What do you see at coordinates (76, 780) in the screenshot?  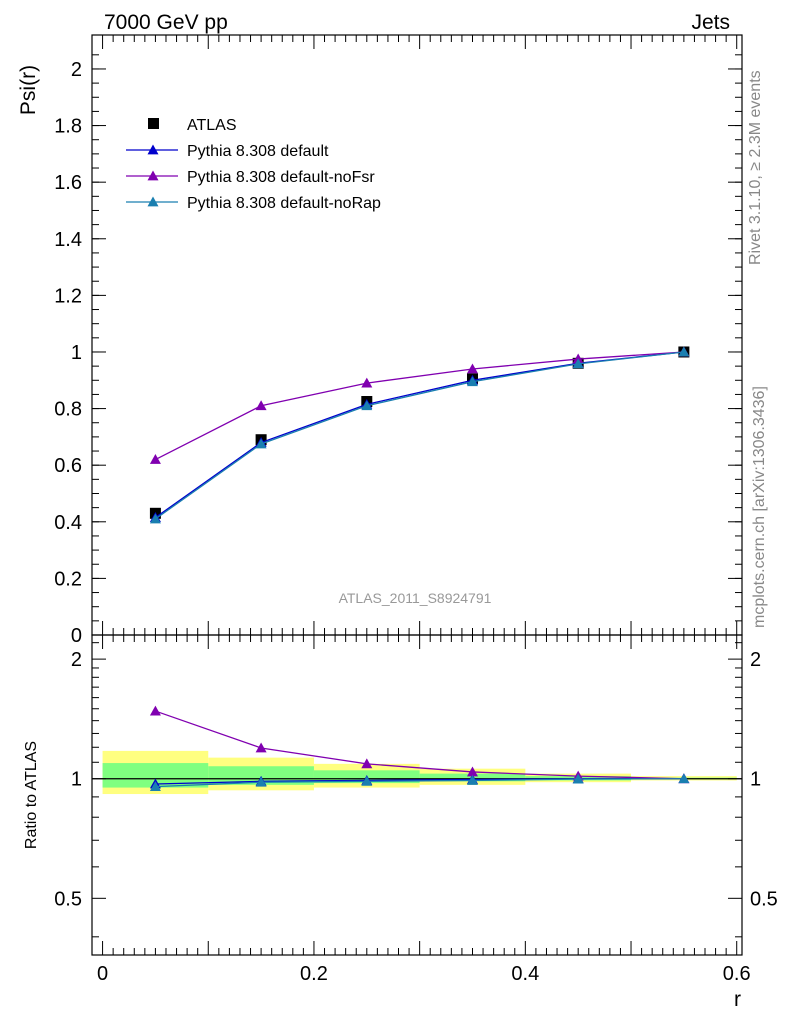 I see `ratio-ytick-label: 1` at bounding box center [76, 780].